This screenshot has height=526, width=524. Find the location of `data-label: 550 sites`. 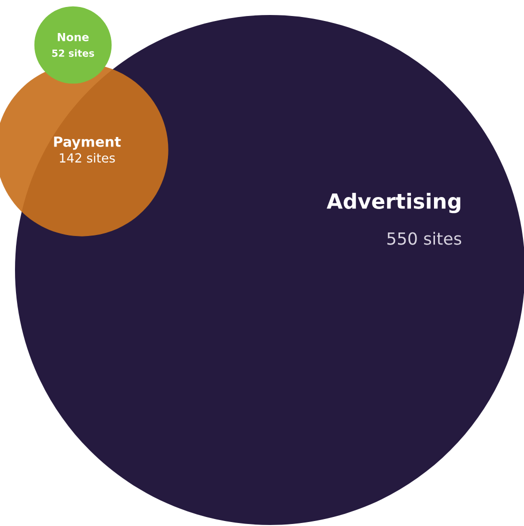

data-label: 550 sites is located at coordinates (424, 238).